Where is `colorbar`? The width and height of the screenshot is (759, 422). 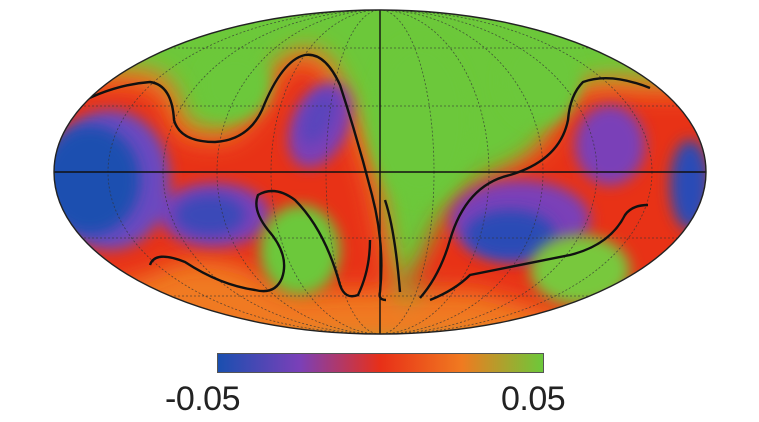
colorbar is located at coordinates (380, 363).